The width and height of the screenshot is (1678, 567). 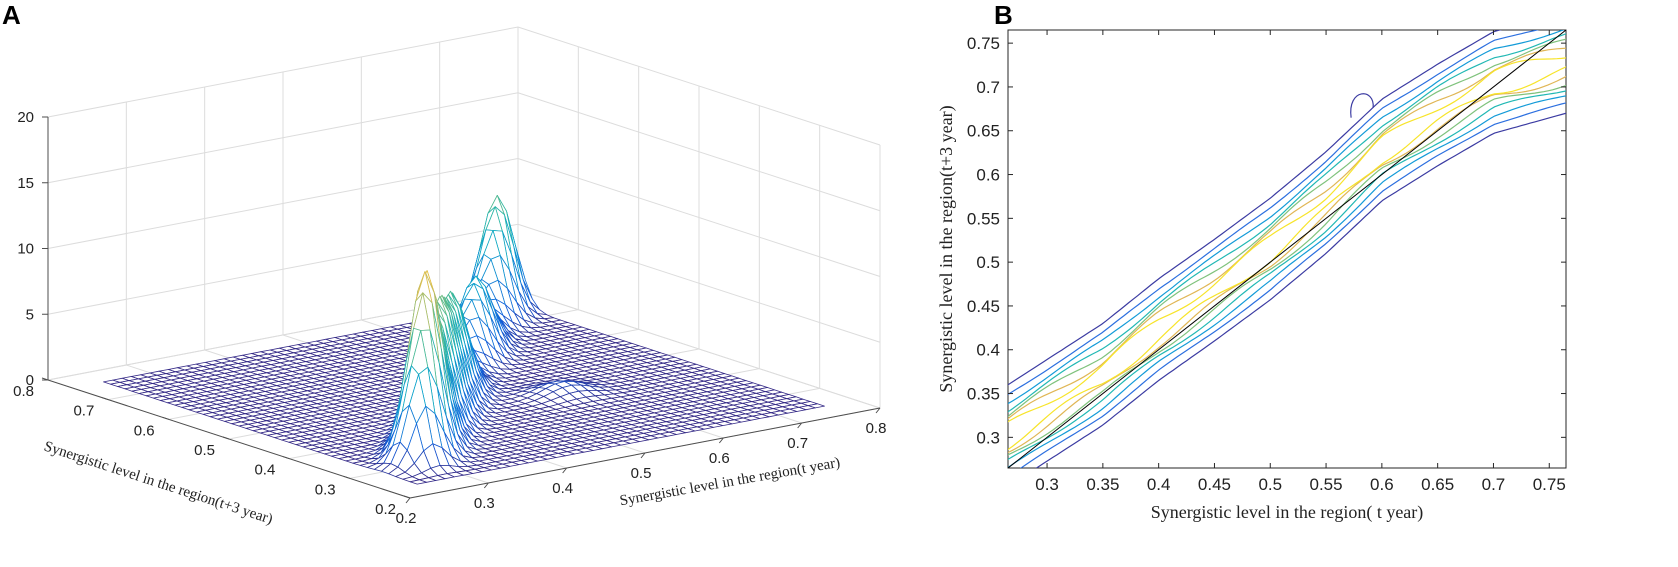 I want to click on x-tick-label: 0.45, so click(x=1214, y=484).